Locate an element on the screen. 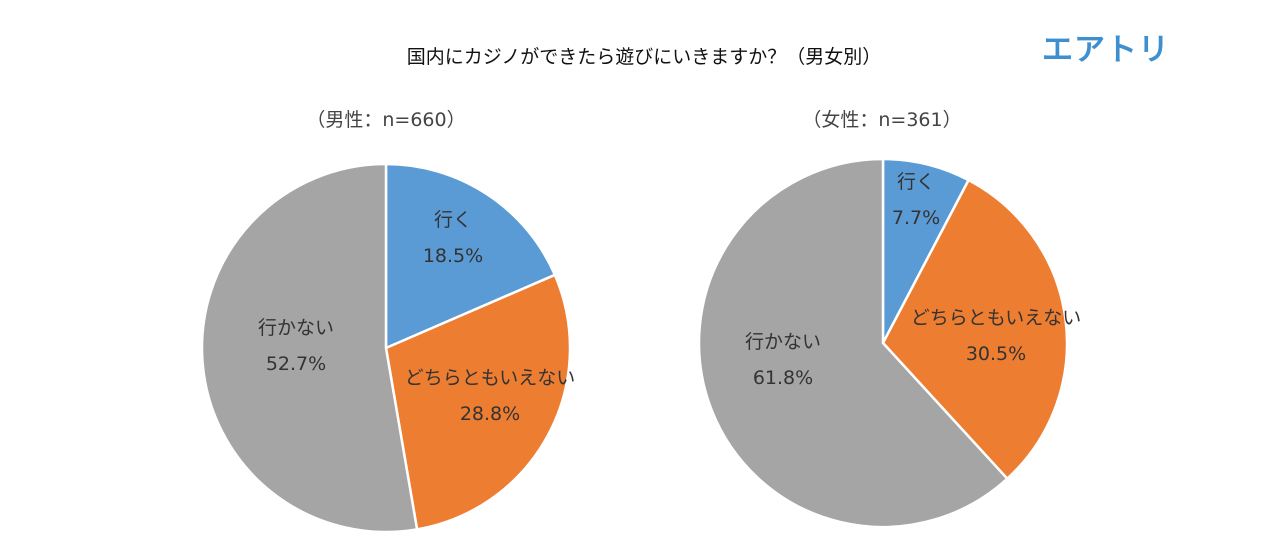 Image resolution: width=1288 pixels, height=549 pixels. female-label-neutral: どちらともいえない is located at coordinates (996, 318).